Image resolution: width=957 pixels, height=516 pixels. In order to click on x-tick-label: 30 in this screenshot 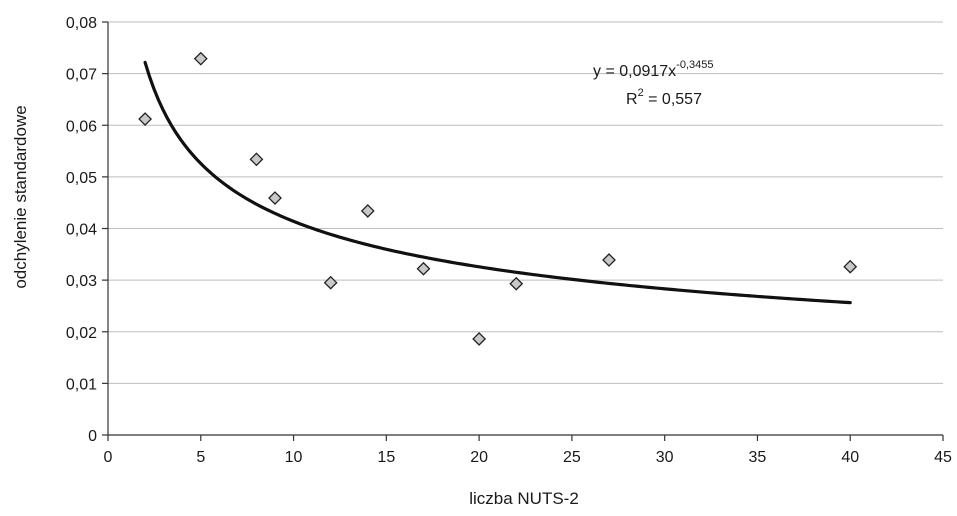, I will do `click(665, 457)`.